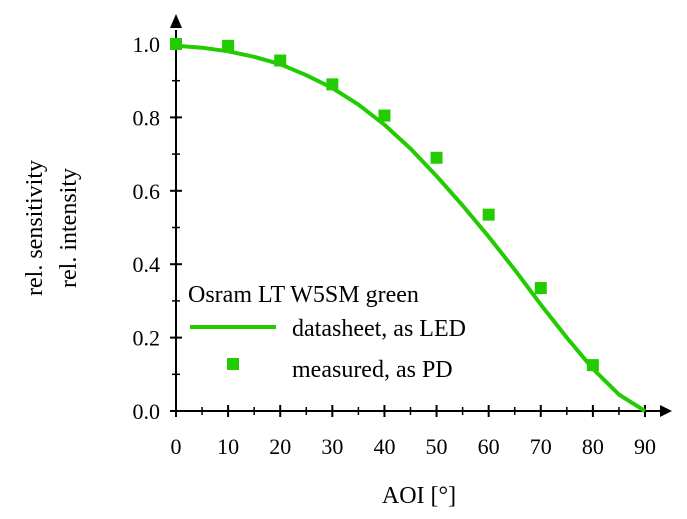 This screenshot has height=519, width=687. I want to click on x-tick-label: 10, so click(228, 446).